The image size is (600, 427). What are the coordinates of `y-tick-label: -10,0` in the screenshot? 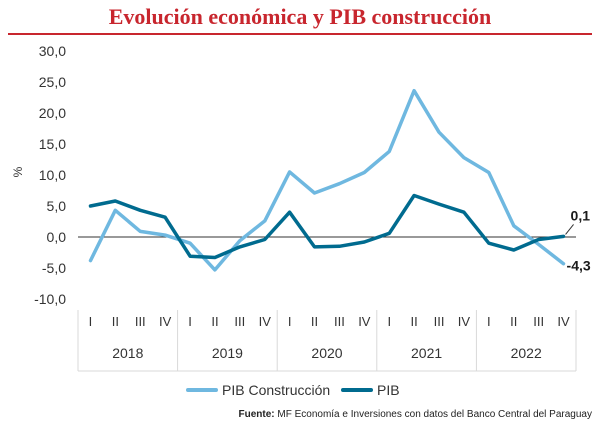 It's located at (50, 299).